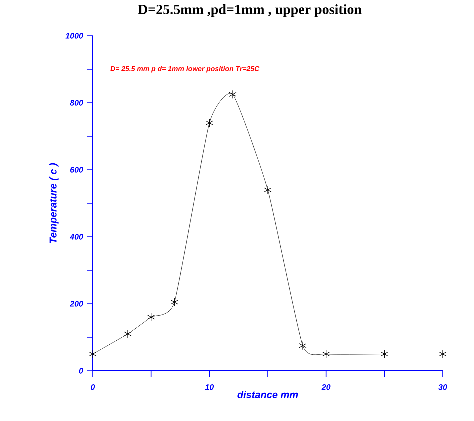 This screenshot has width=474, height=421. I want to click on x-tick-label: 0, so click(93, 387).